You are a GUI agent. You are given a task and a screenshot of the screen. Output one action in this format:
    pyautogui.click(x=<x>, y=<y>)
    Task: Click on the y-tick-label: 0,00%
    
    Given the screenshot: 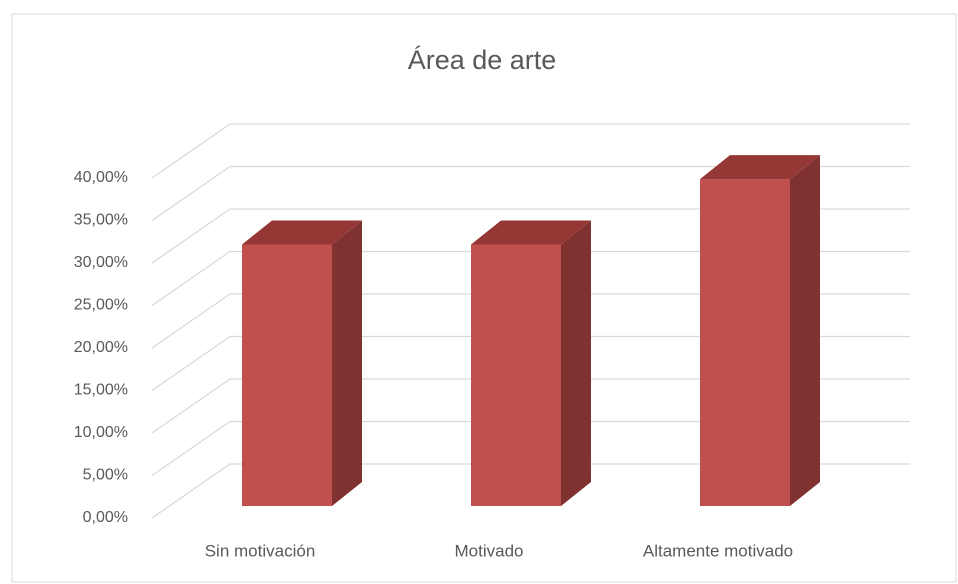 What is the action you would take?
    pyautogui.click(x=105, y=517)
    